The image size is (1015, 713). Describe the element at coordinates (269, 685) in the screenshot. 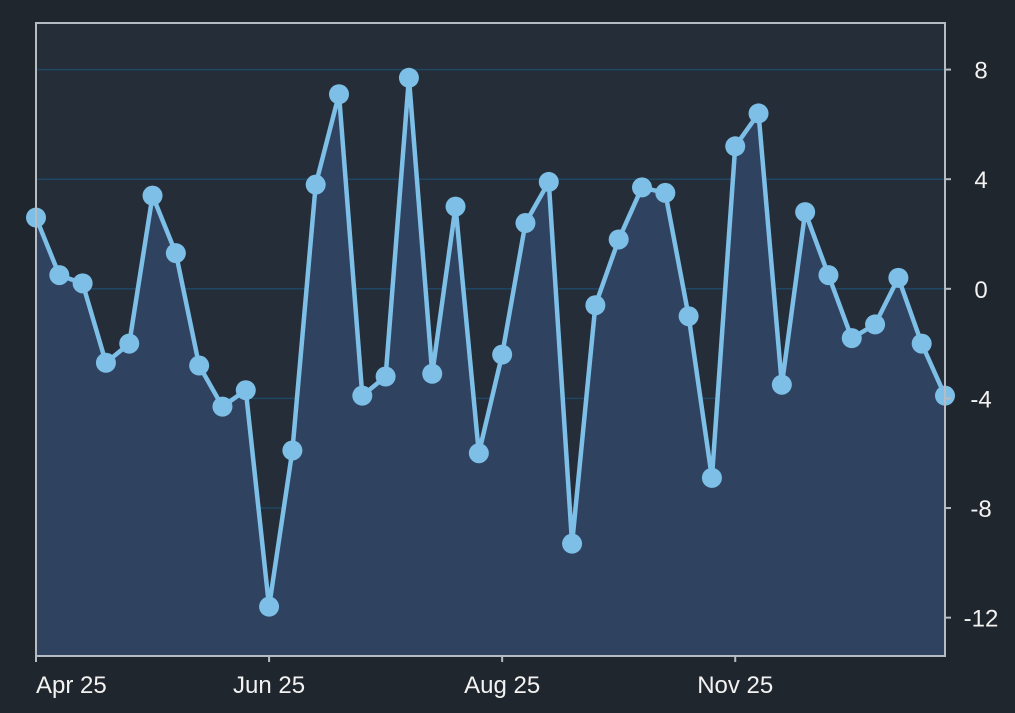

I see `x-tick-label-1: Jun 25` at that location.